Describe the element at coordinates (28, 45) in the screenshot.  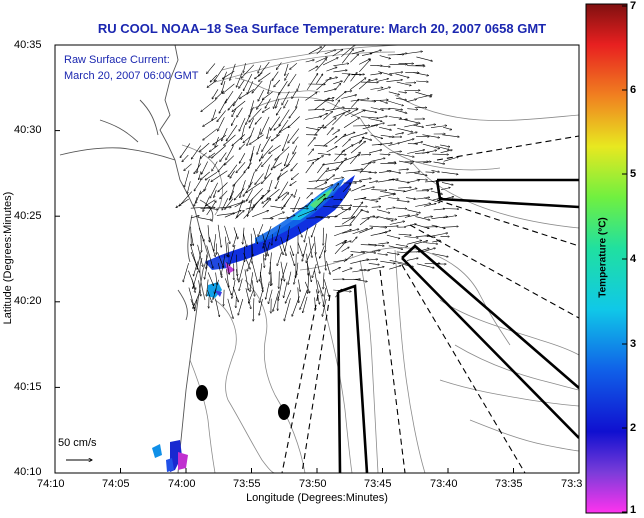
I see `y-tick: 40:35` at that location.